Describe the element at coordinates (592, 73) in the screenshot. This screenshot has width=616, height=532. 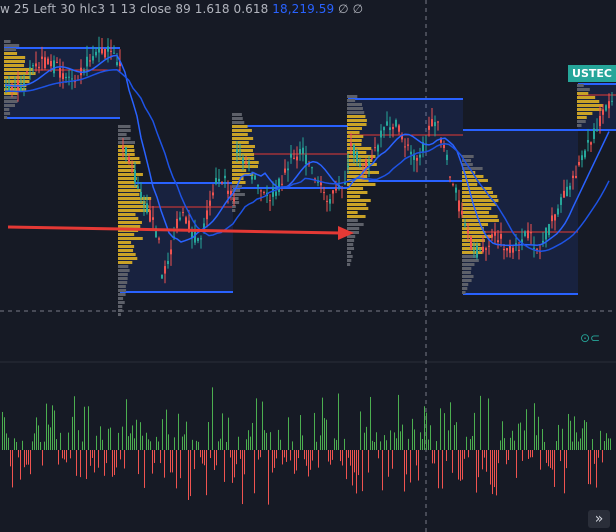
I see `ticker-price-tag: USTEC` at that location.